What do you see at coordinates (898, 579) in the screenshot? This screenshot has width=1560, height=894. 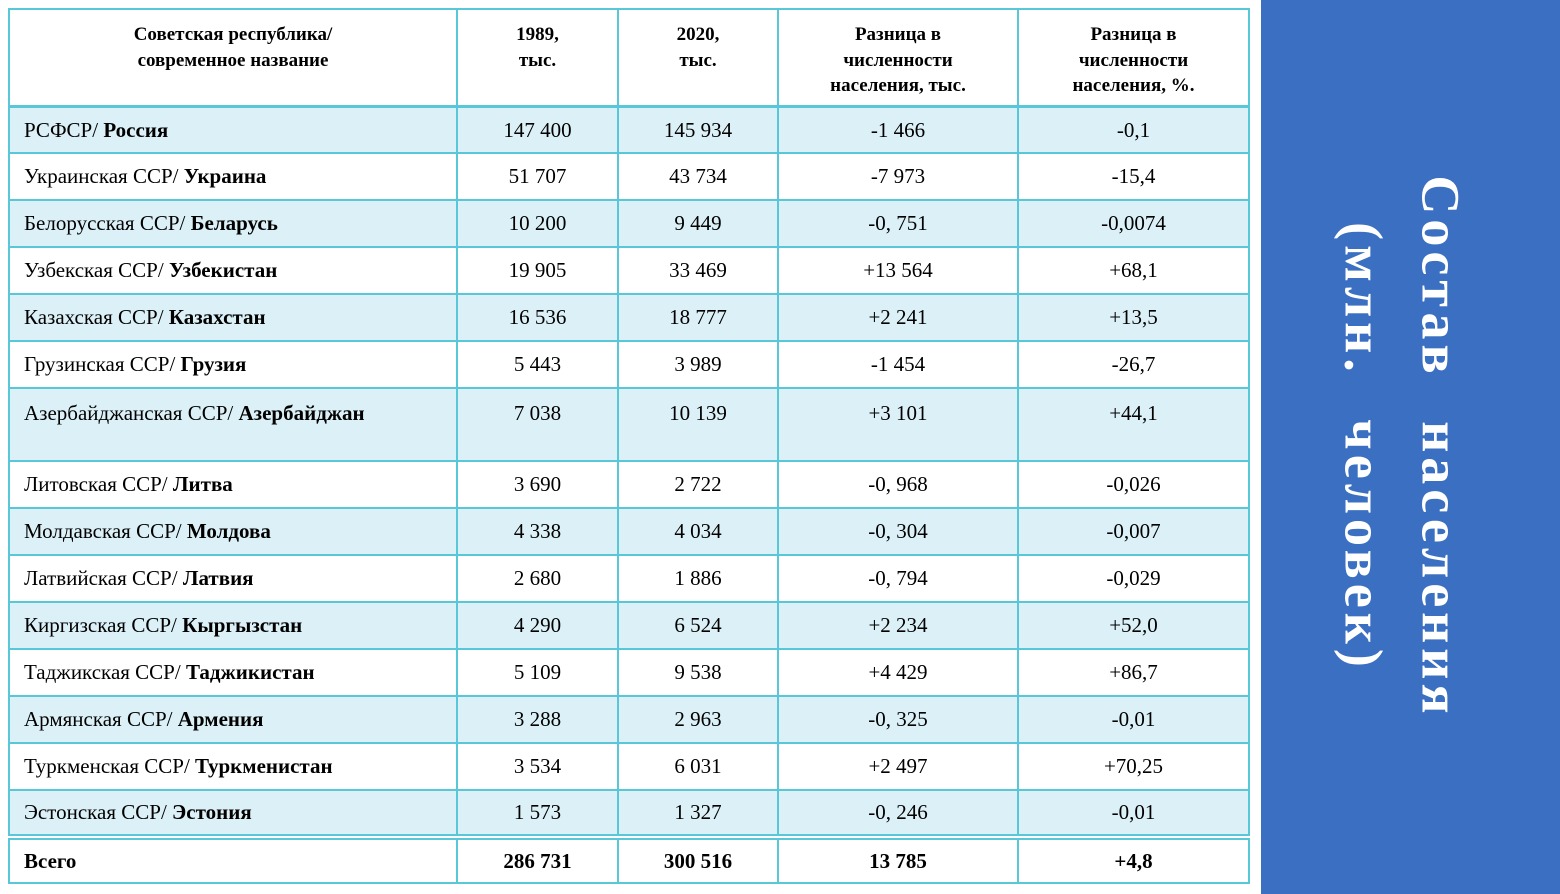 I see `cell-diff-thousands: -0, 794` at bounding box center [898, 579].